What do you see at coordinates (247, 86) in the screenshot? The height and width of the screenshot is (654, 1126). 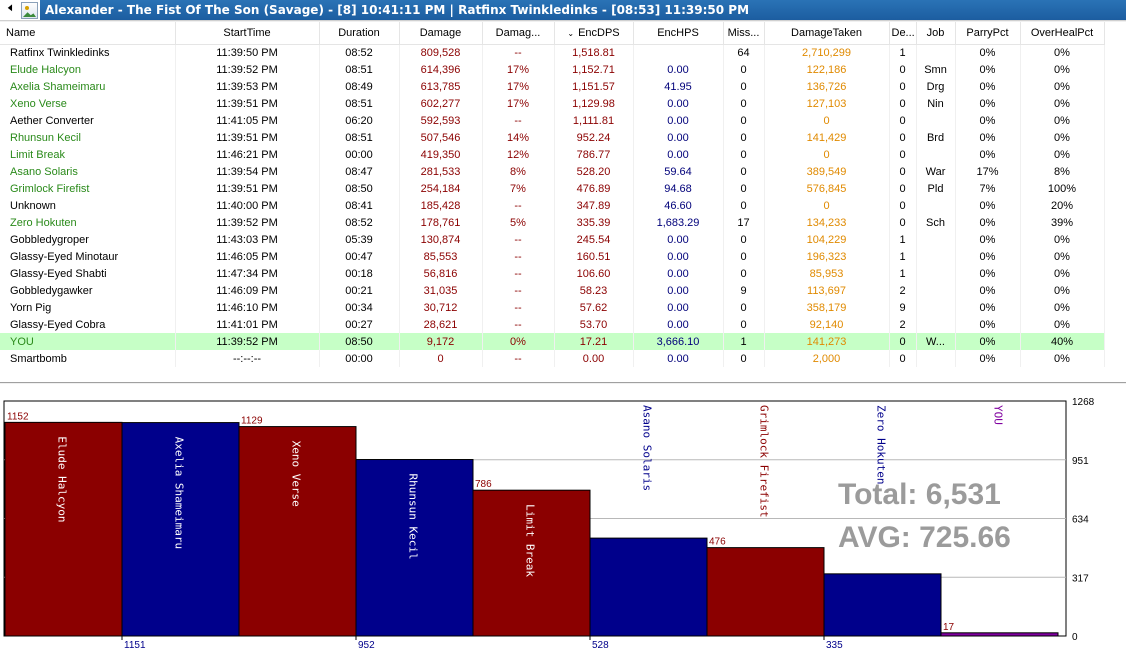 I see `cell-starttime: 11:39:53 PM` at bounding box center [247, 86].